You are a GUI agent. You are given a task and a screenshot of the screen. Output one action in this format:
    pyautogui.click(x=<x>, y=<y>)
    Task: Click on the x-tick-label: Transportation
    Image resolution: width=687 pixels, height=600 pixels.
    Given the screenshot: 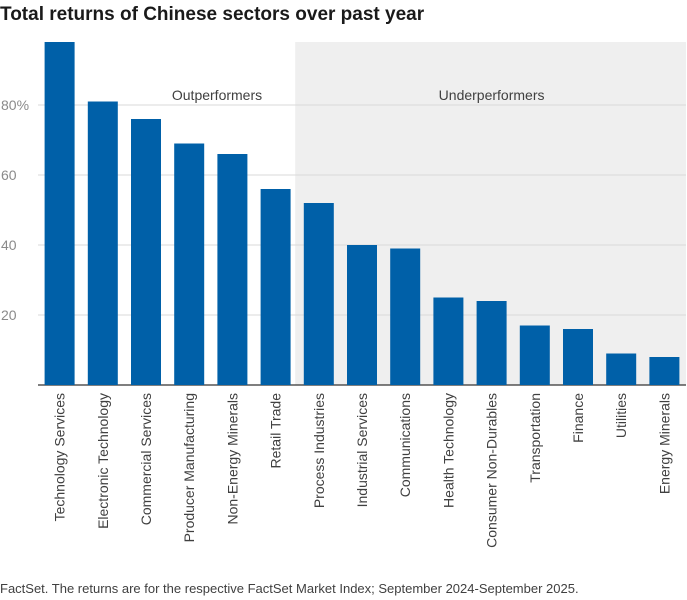 What is the action you would take?
    pyautogui.click(x=535, y=438)
    